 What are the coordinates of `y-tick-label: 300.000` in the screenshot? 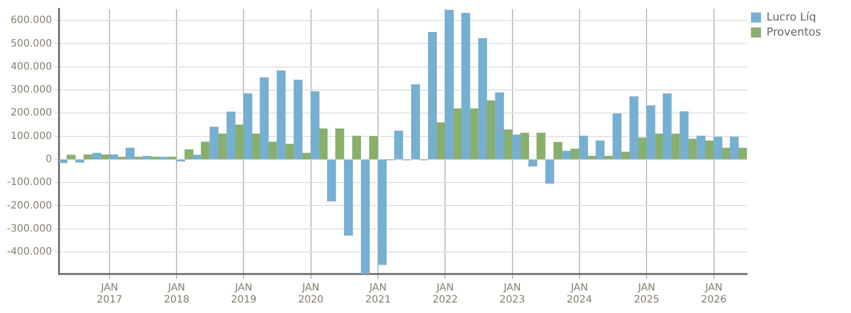 It's located at (31, 90).